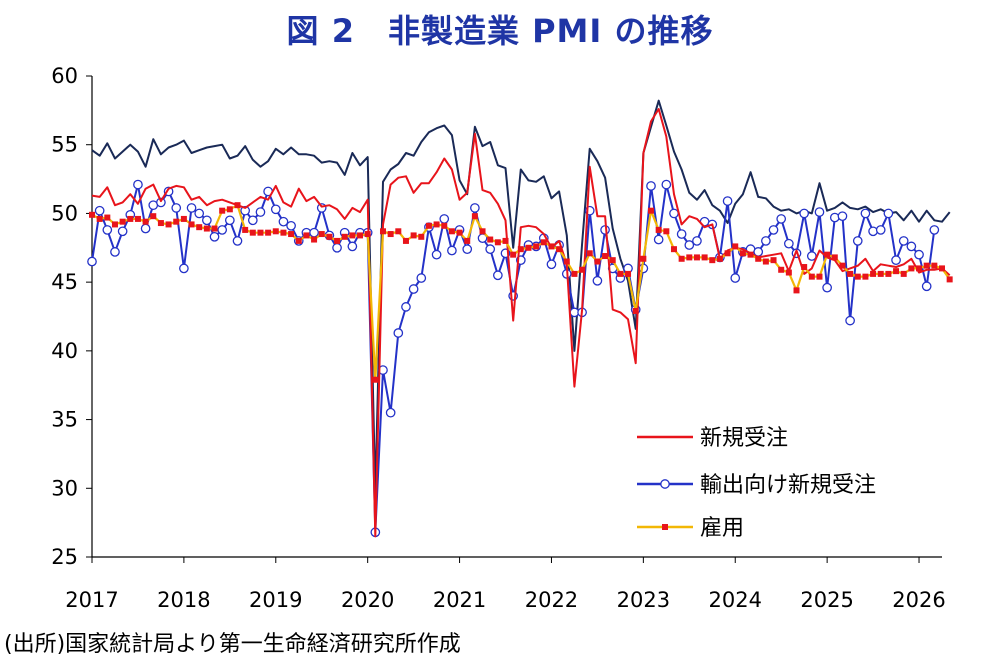 The width and height of the screenshot is (1000, 669). Describe the element at coordinates (735, 600) in the screenshot. I see `x-tick-label: 2024` at that location.